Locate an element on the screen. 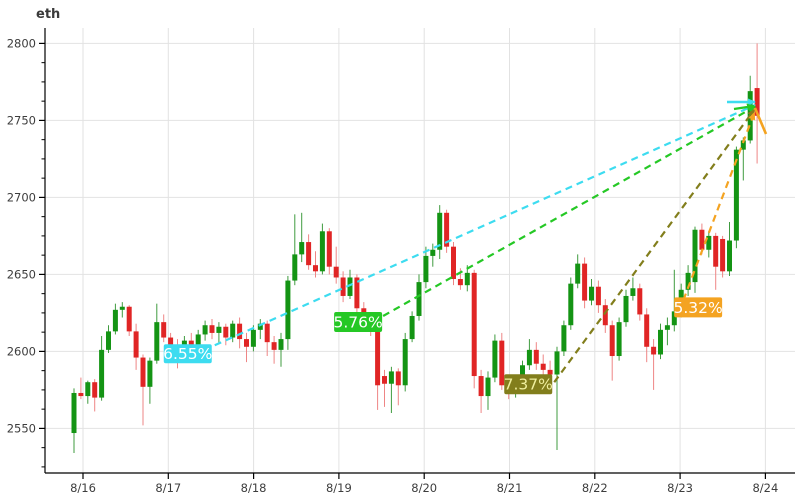  x-tick-label: 8/20 is located at coordinates (424, 488).